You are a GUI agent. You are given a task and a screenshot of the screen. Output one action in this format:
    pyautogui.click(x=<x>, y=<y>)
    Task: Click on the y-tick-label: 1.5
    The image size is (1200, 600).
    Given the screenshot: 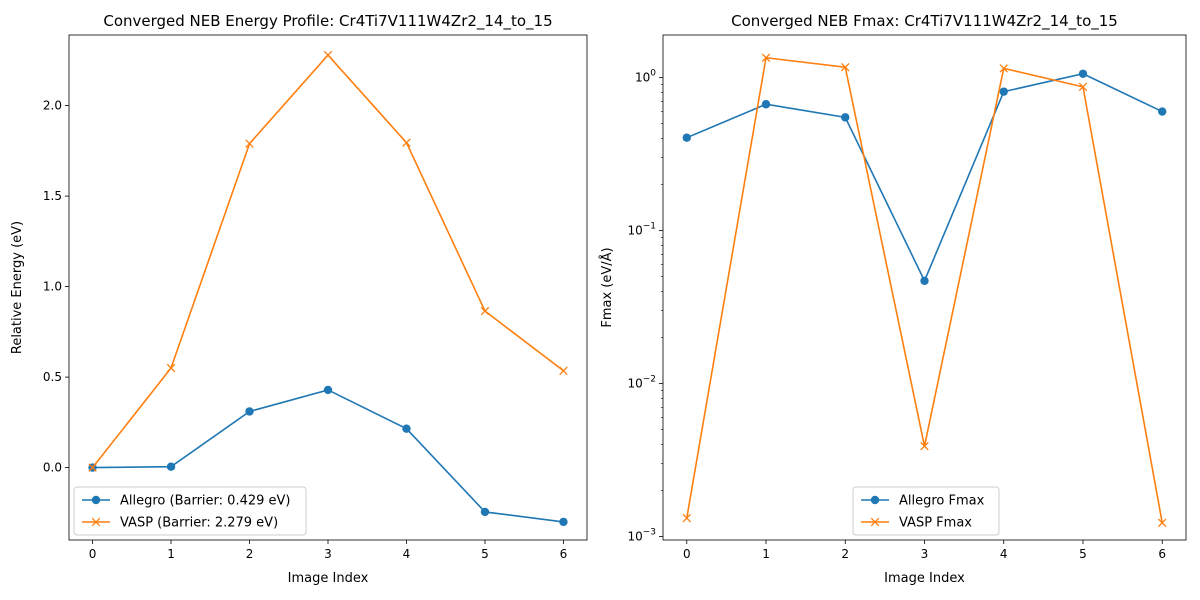 What is the action you would take?
    pyautogui.click(x=52, y=196)
    